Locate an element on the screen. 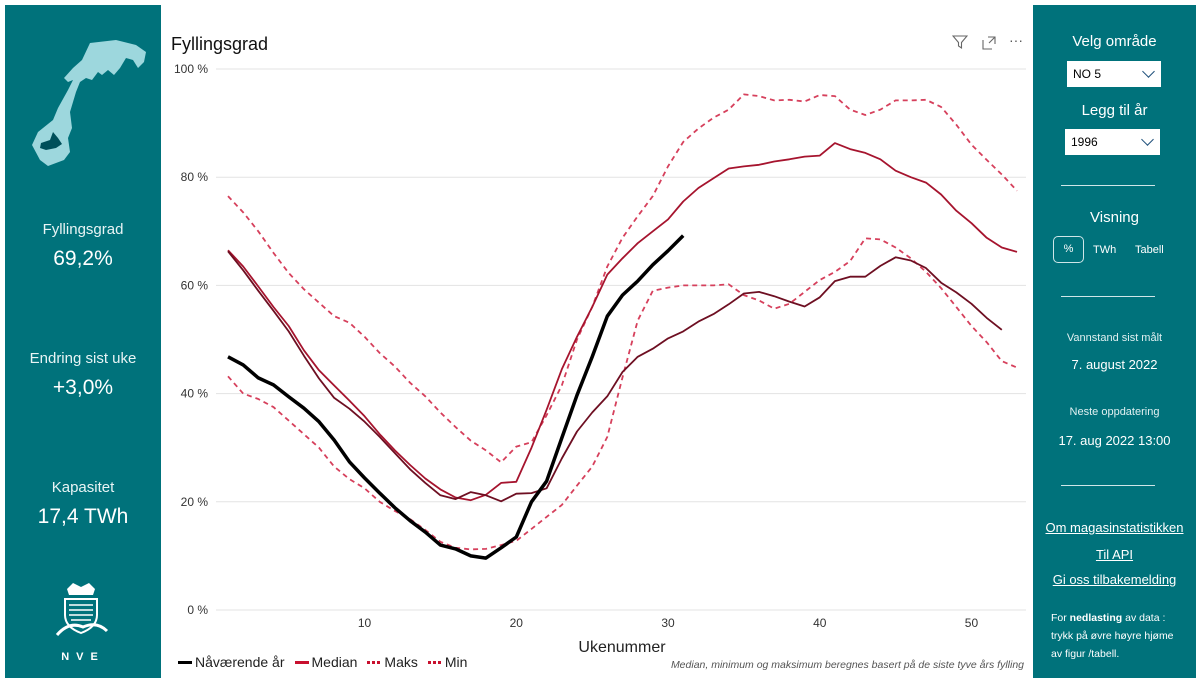 The image size is (1200, 690). stat-value-kapasitet: 17,4 TWh is located at coordinates (83, 516).